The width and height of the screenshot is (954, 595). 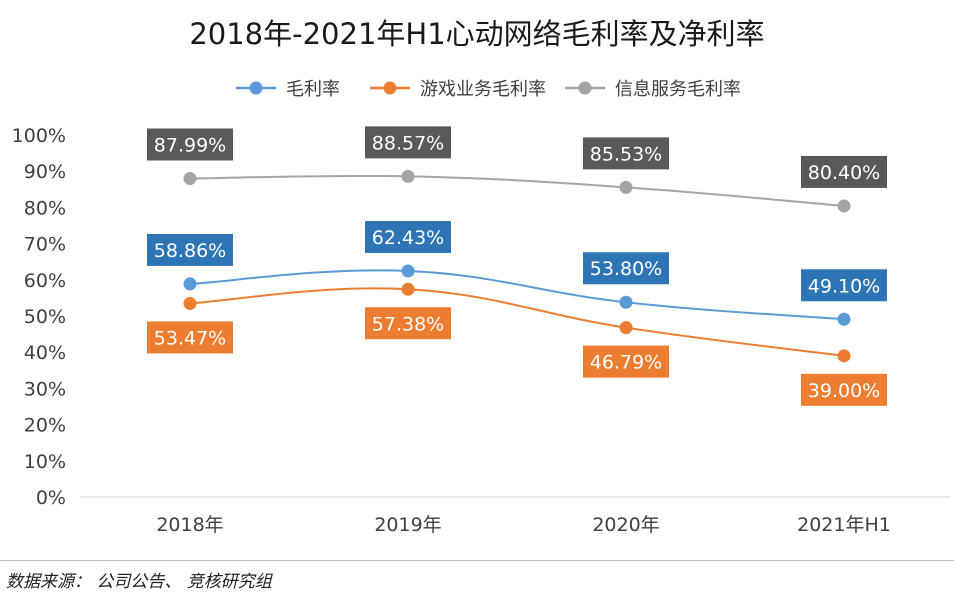 I want to click on data-label-text: 46.79%, so click(x=626, y=363).